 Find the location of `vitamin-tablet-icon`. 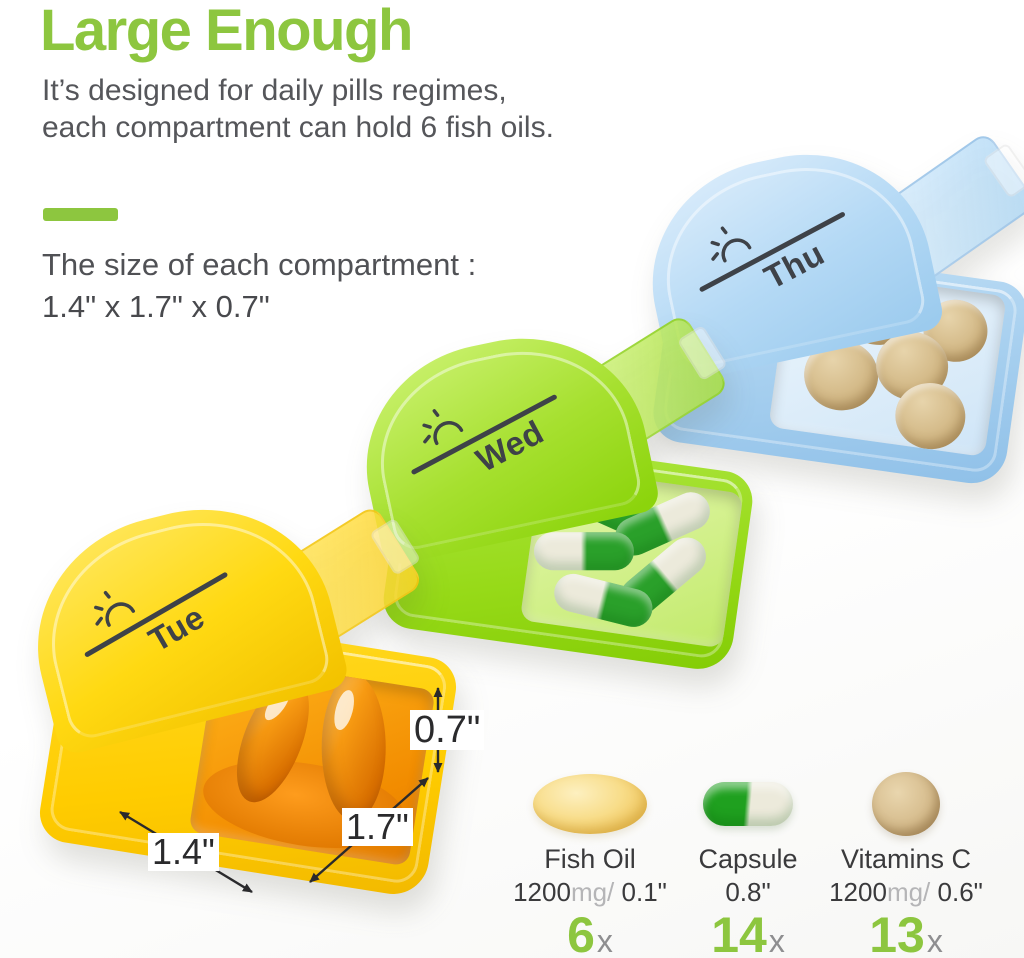

vitamin-tablet-icon is located at coordinates (906, 804).